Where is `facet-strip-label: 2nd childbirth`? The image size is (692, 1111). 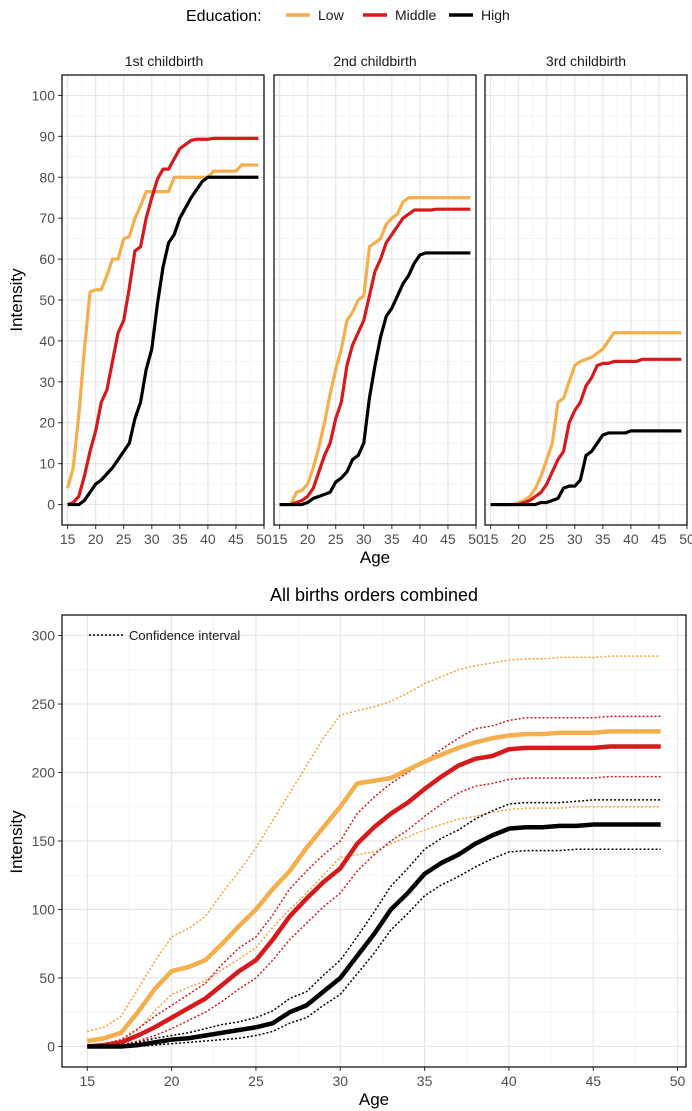 facet-strip-label: 2nd childbirth is located at coordinates (374, 61).